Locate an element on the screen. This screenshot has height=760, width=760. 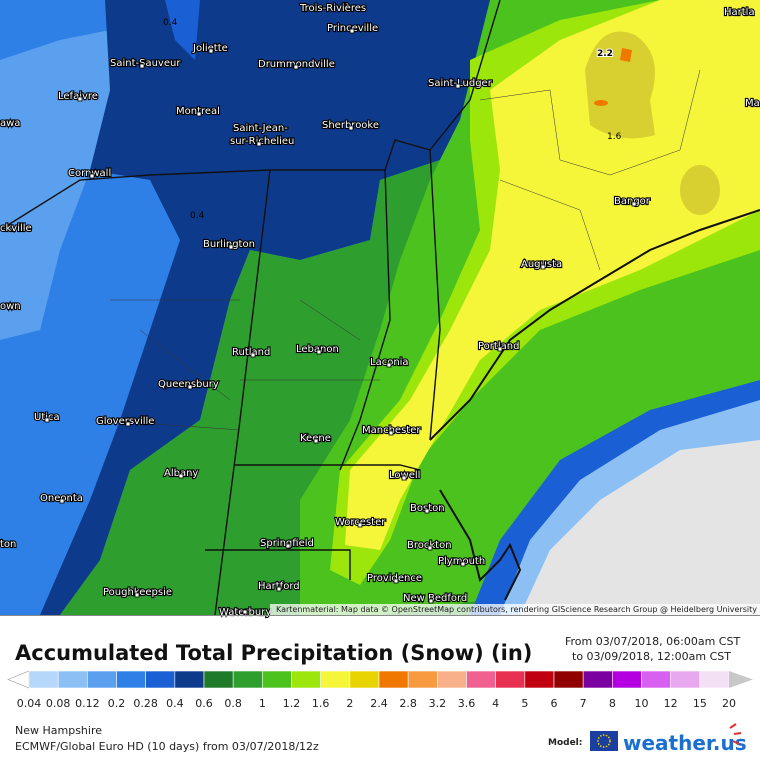
city-label: Utica is located at coordinates (47, 417).